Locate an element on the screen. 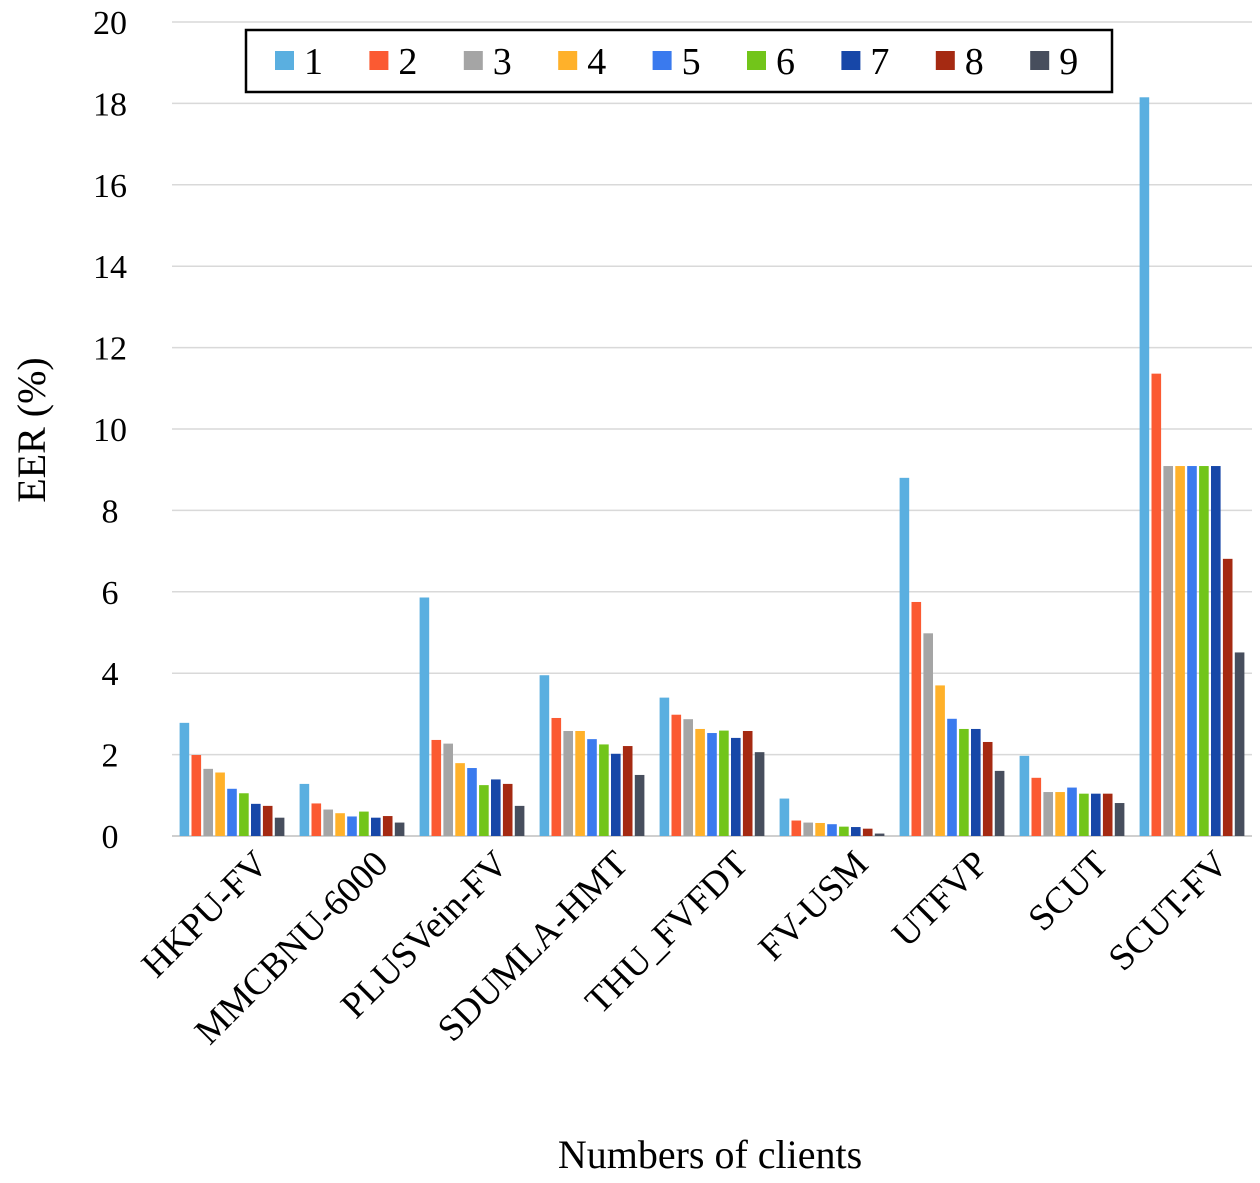 Image resolution: width=1260 pixels, height=1183 pixels. y-tick-label: 16 is located at coordinates (110, 186).